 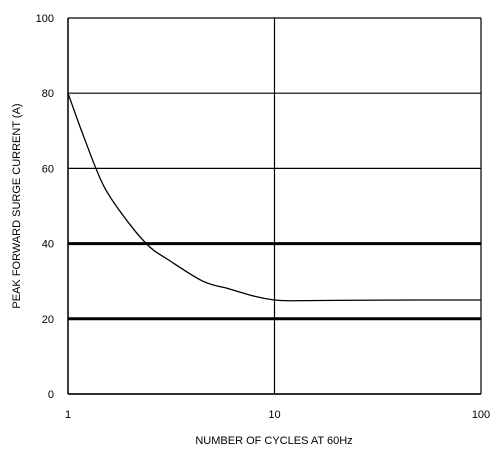 I want to click on y-tick-label: 100, so click(x=45, y=19).